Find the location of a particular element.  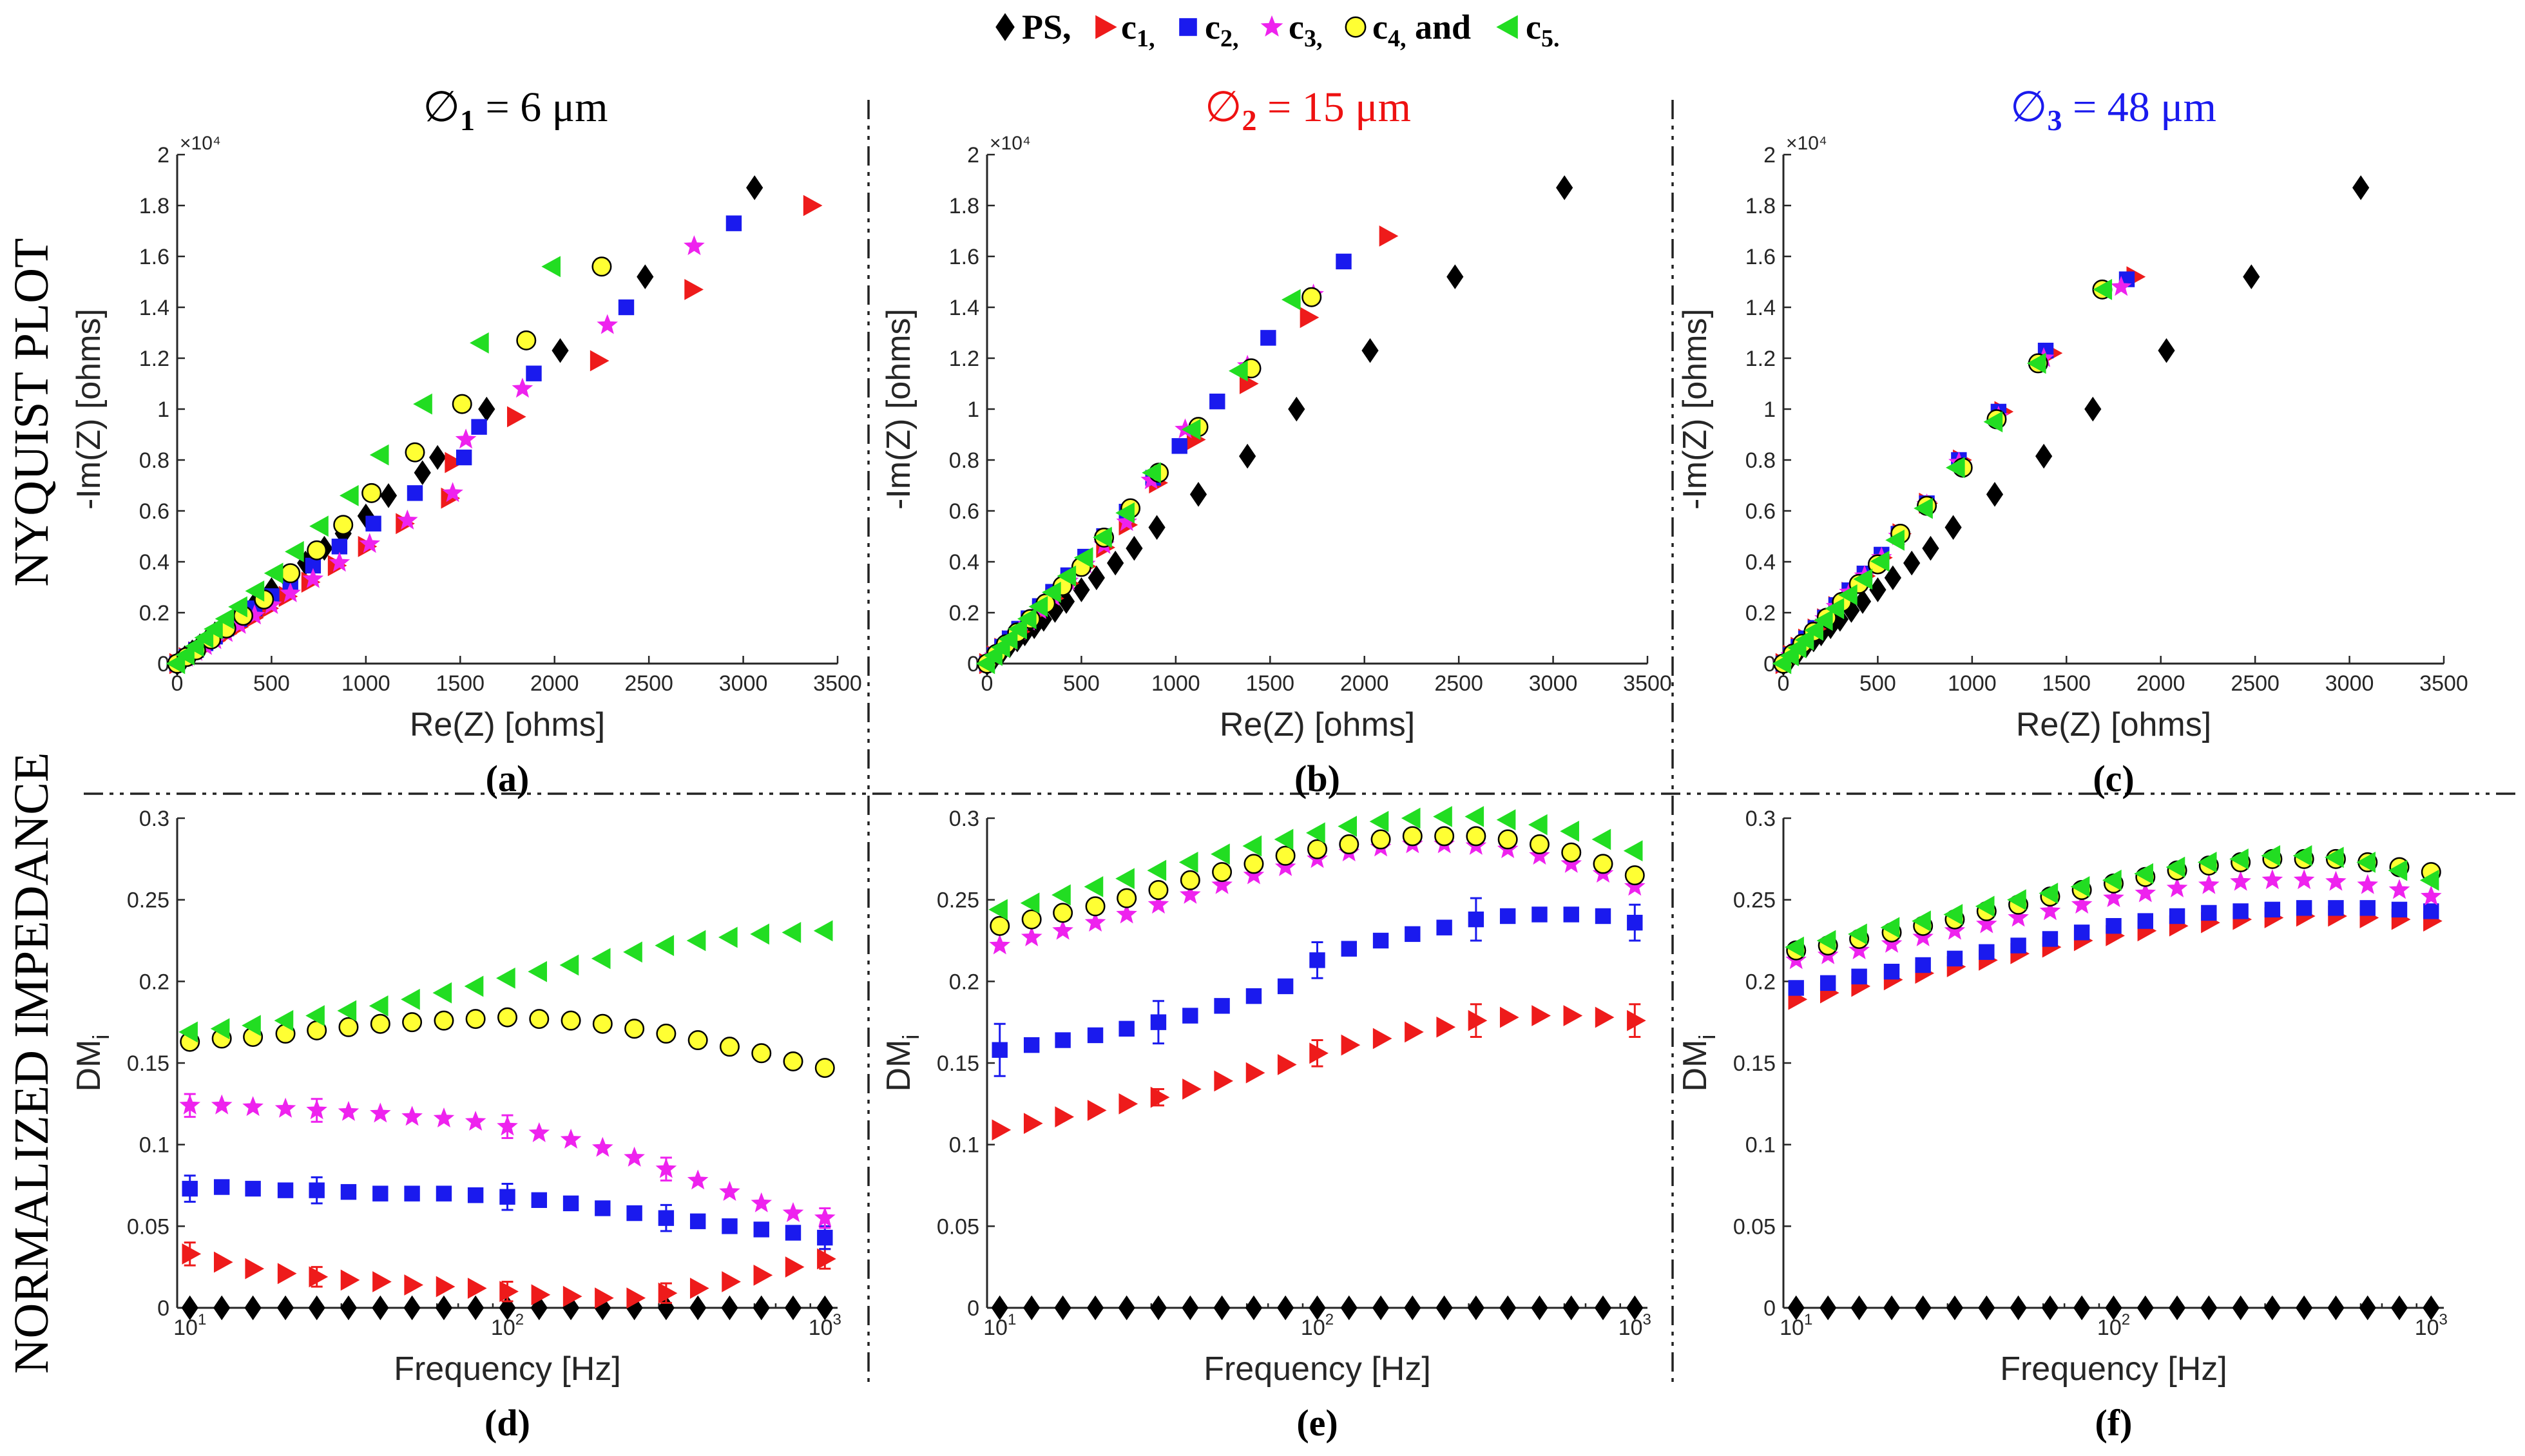

series-c2 is located at coordinates (1318, 987).